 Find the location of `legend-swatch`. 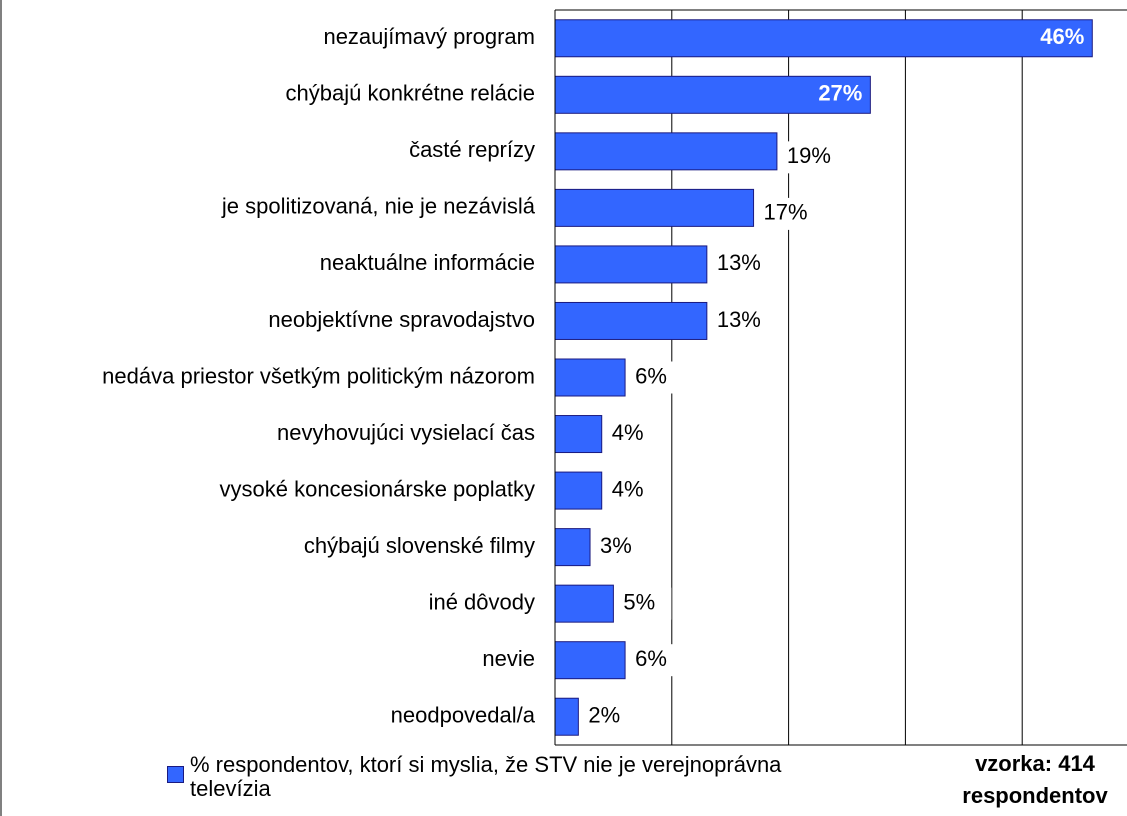

legend-swatch is located at coordinates (175, 774).